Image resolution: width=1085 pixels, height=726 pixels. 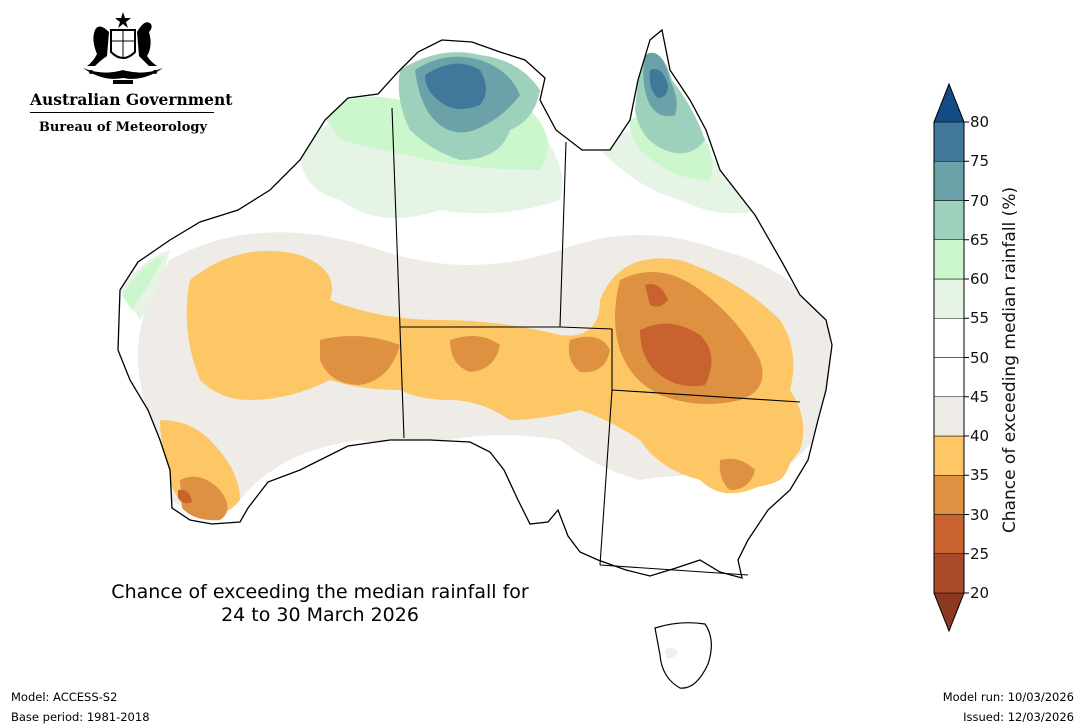 What do you see at coordinates (980, 200) in the screenshot?
I see `colorbar-tick-label: 70` at bounding box center [980, 200].